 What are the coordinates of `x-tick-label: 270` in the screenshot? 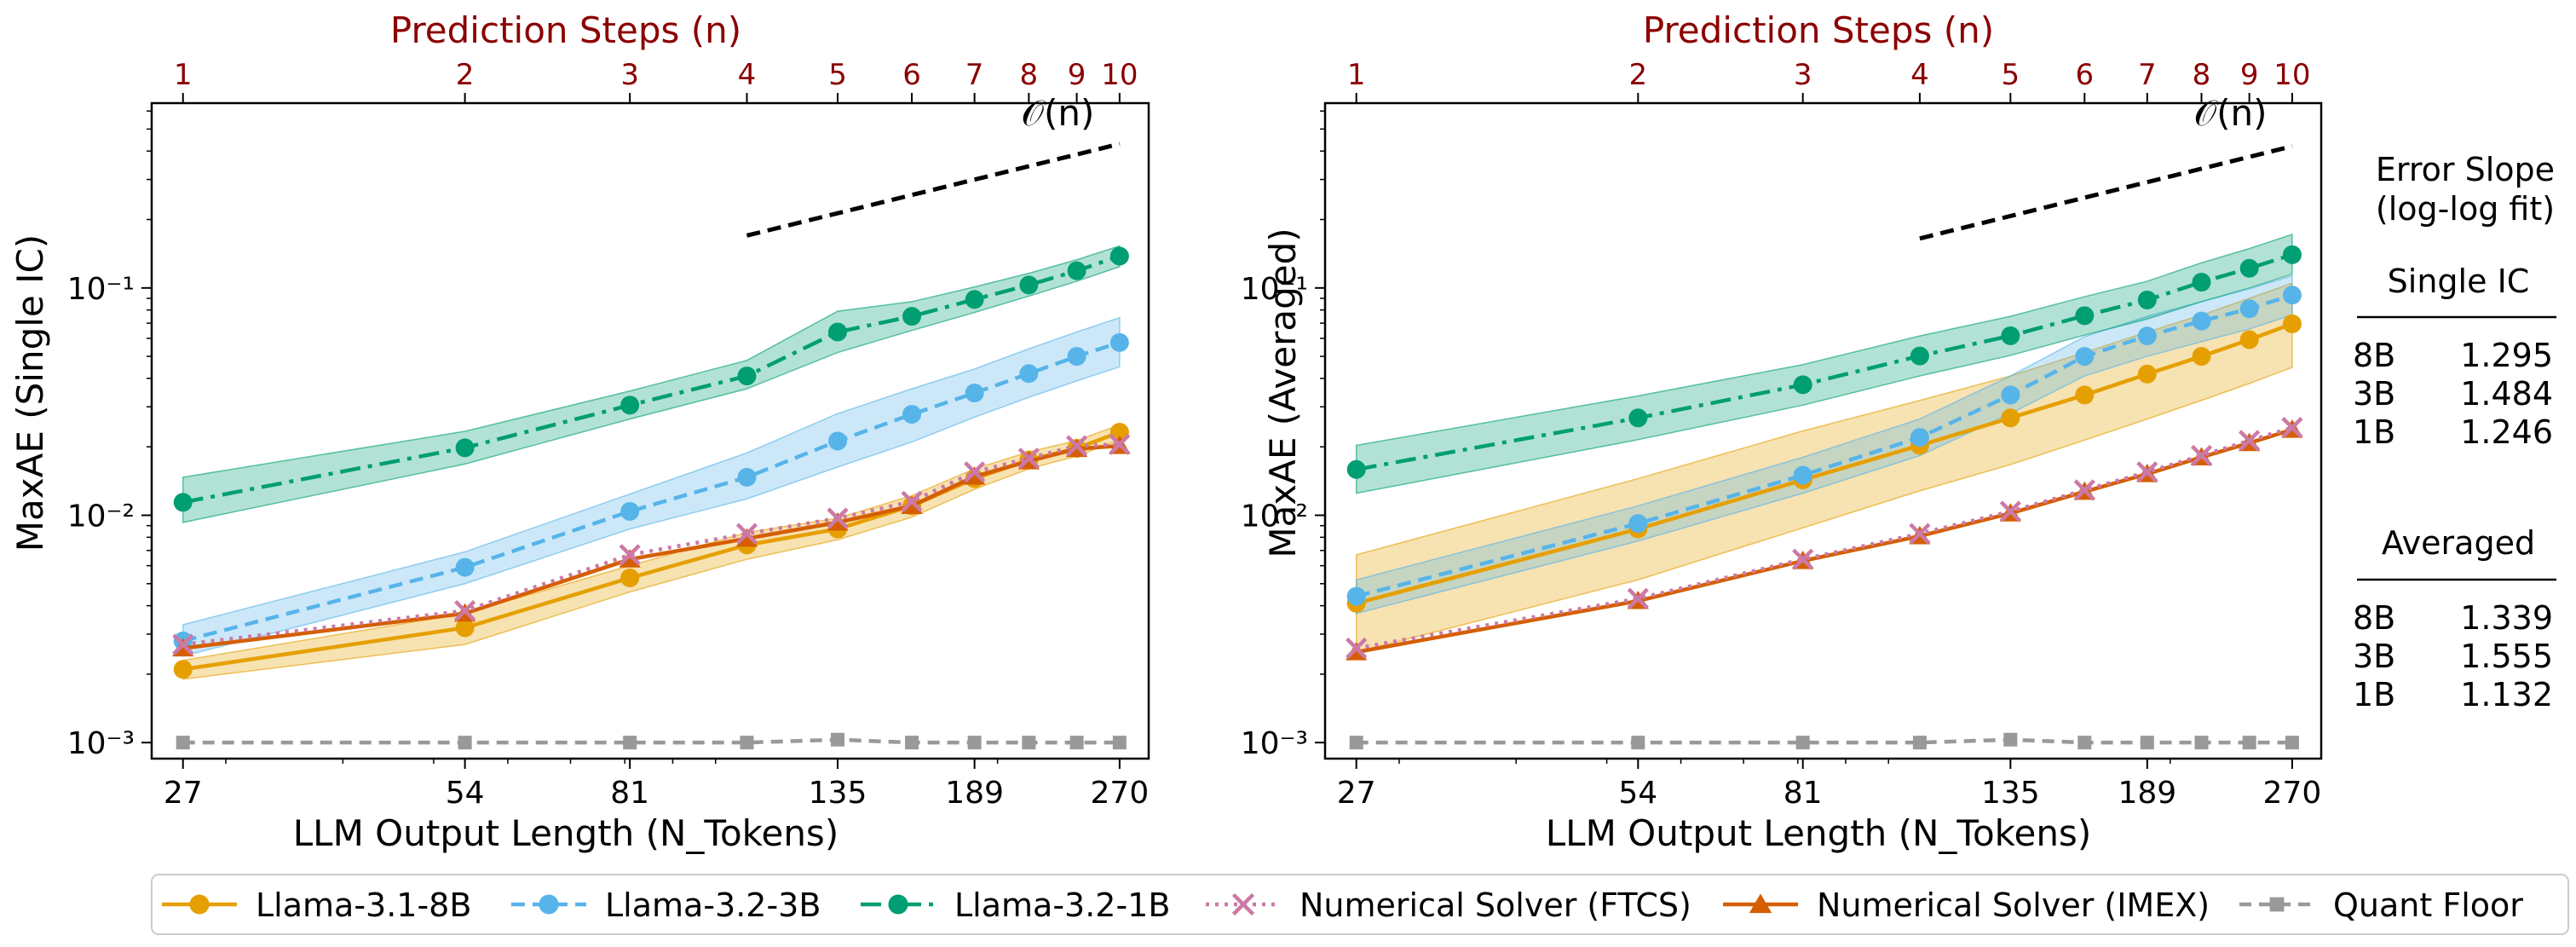 It's located at (1120, 793).